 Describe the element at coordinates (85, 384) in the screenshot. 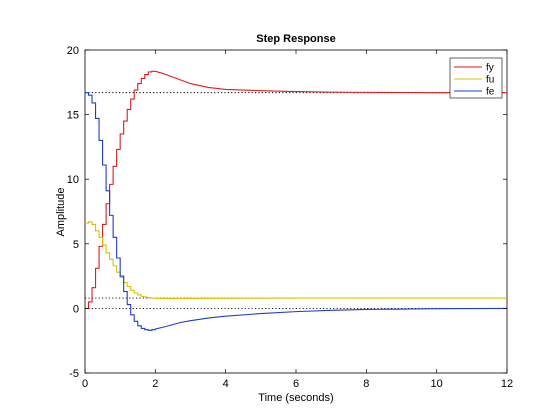

I see `x-tick-label: 0` at that location.